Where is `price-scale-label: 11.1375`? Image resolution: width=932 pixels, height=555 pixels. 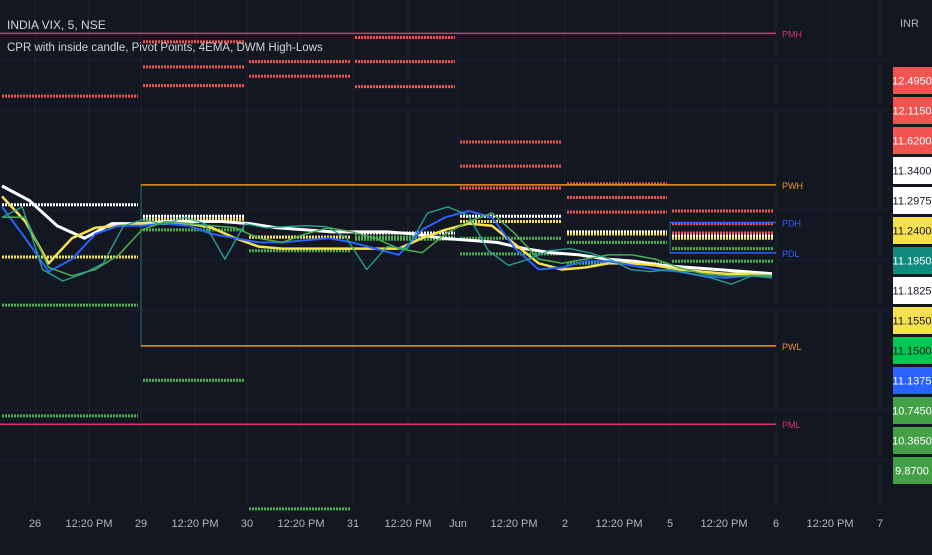
price-scale-label: 11.1375 is located at coordinates (912, 380).